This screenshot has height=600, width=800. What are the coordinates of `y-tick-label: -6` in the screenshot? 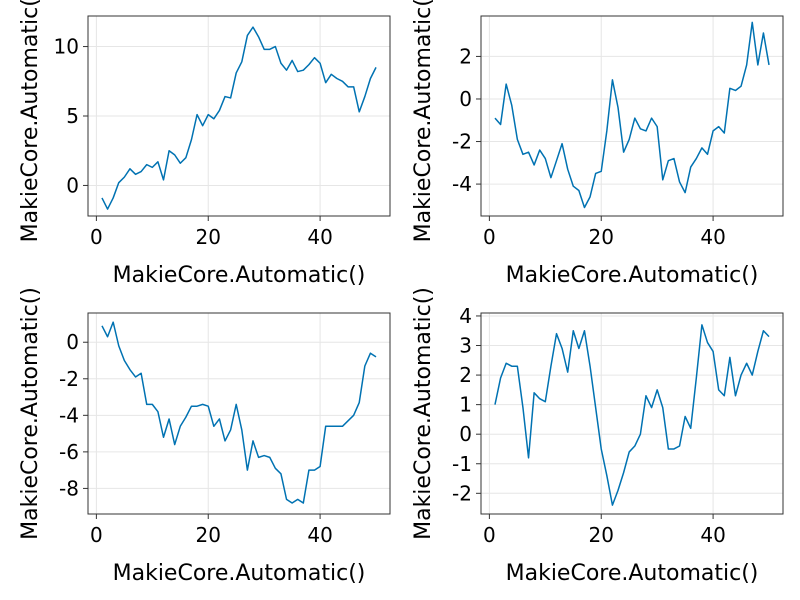 It's located at (69, 452).